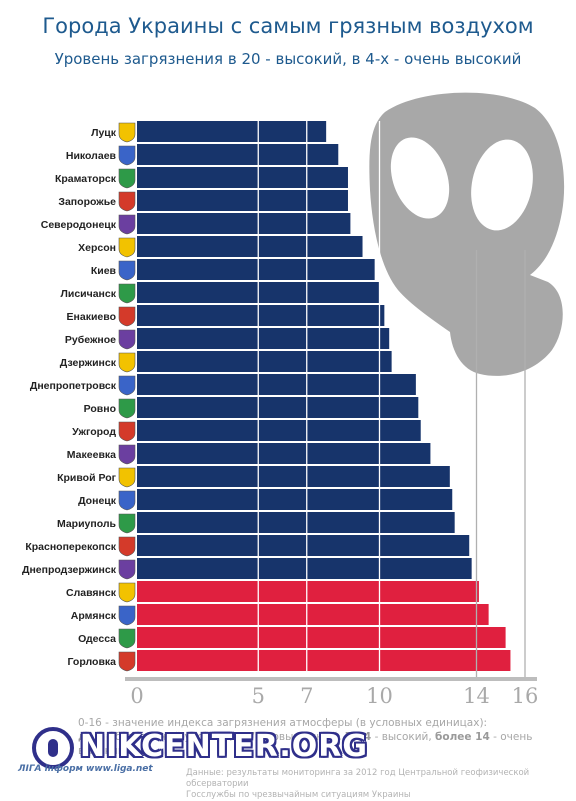 Image resolution: width=576 pixels, height=801 pixels. What do you see at coordinates (91, 156) in the screenshot?
I see `category-label-2: Николаев` at bounding box center [91, 156].